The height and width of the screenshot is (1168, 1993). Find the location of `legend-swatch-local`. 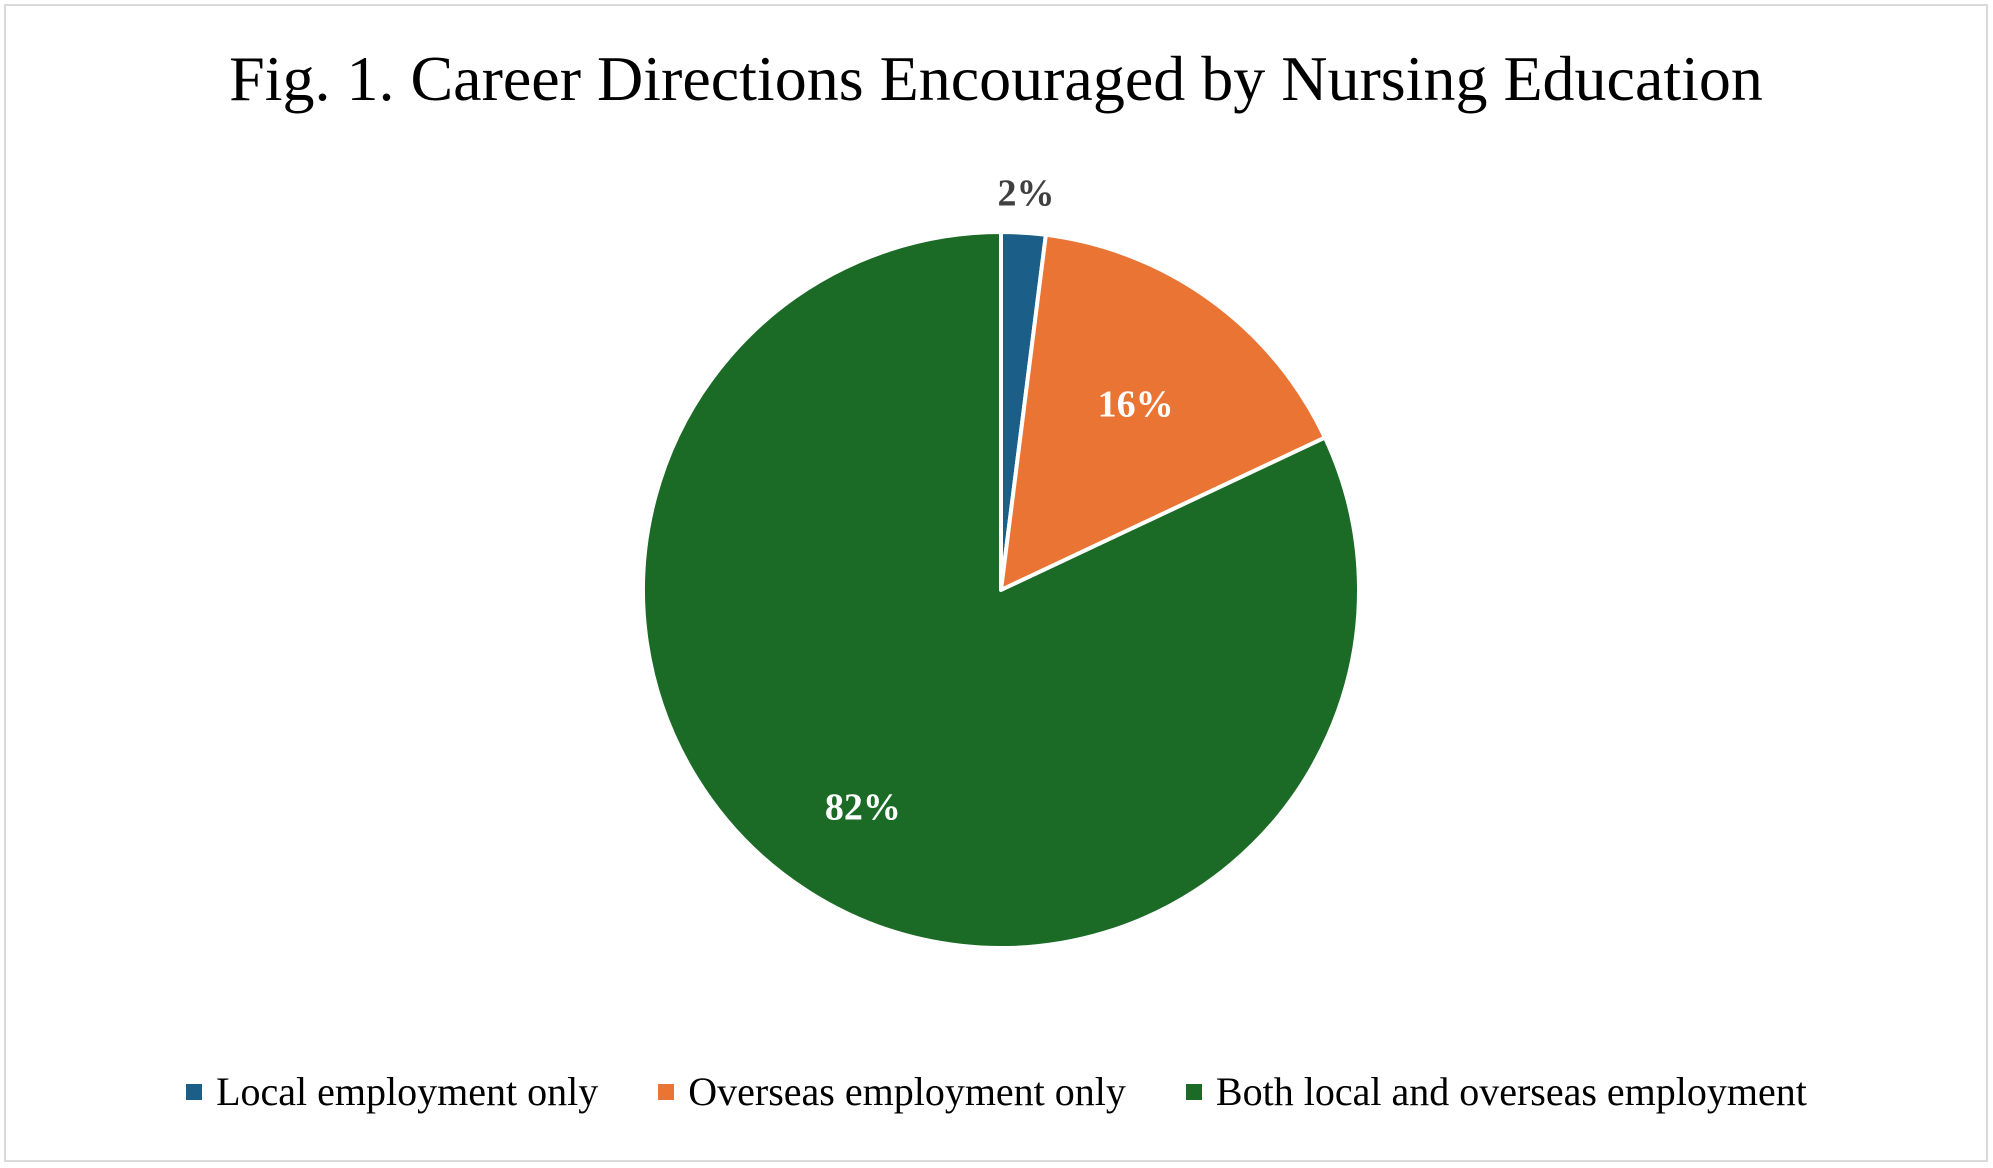

legend-swatch-local is located at coordinates (194, 1091).